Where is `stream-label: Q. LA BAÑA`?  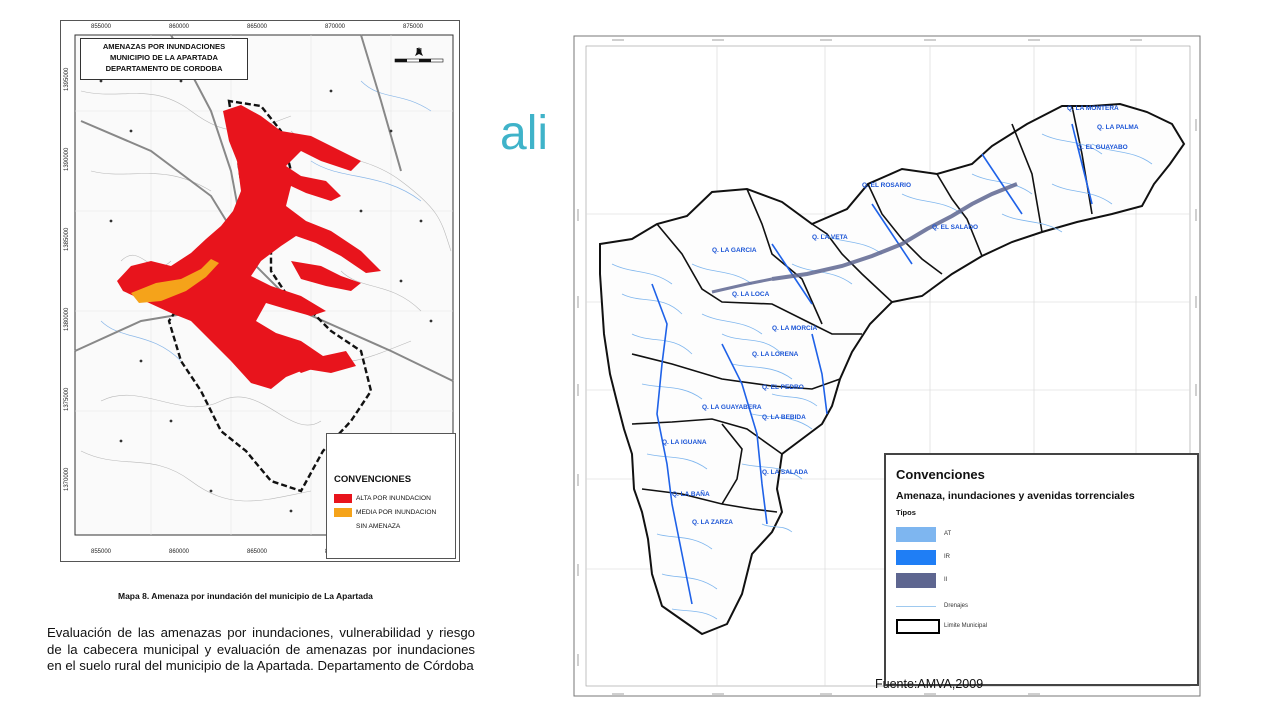
stream-label: Q. LA BAÑA is located at coordinates (691, 493).